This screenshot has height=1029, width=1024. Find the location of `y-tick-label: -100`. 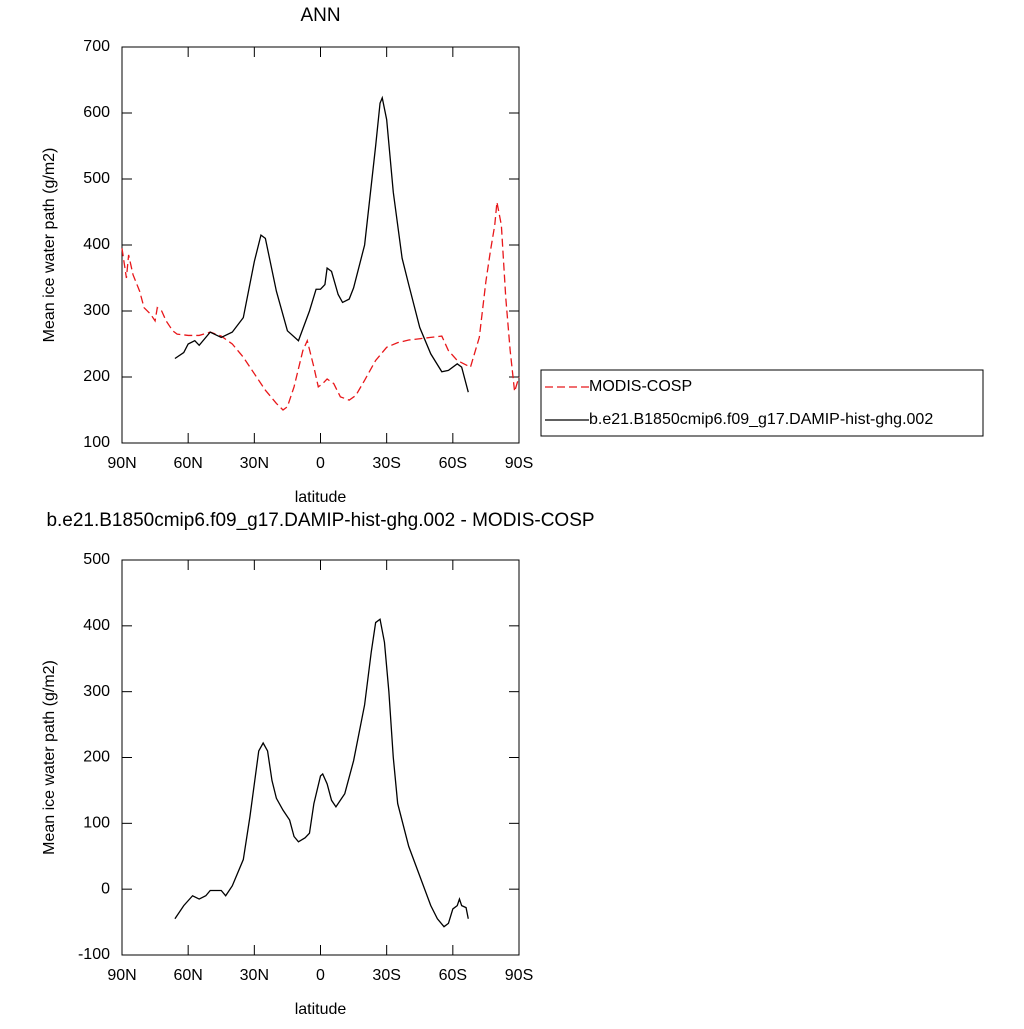

y-tick-label: -100 is located at coordinates (94, 954).